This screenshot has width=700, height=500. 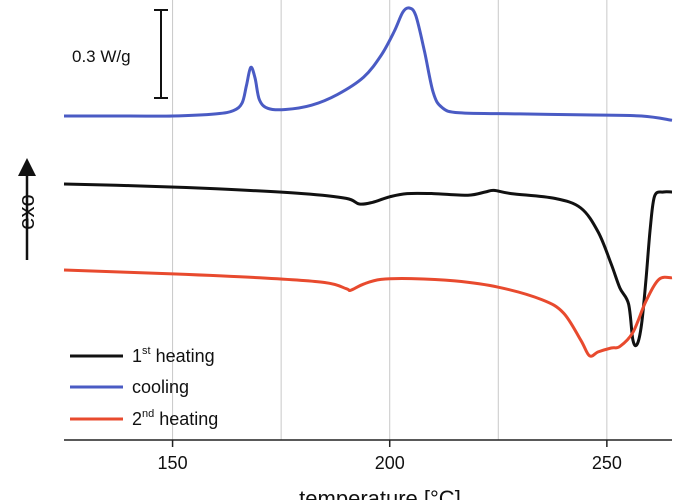 I want to click on legend: 1st heating cooling 2nd heating, so click(x=144, y=387).